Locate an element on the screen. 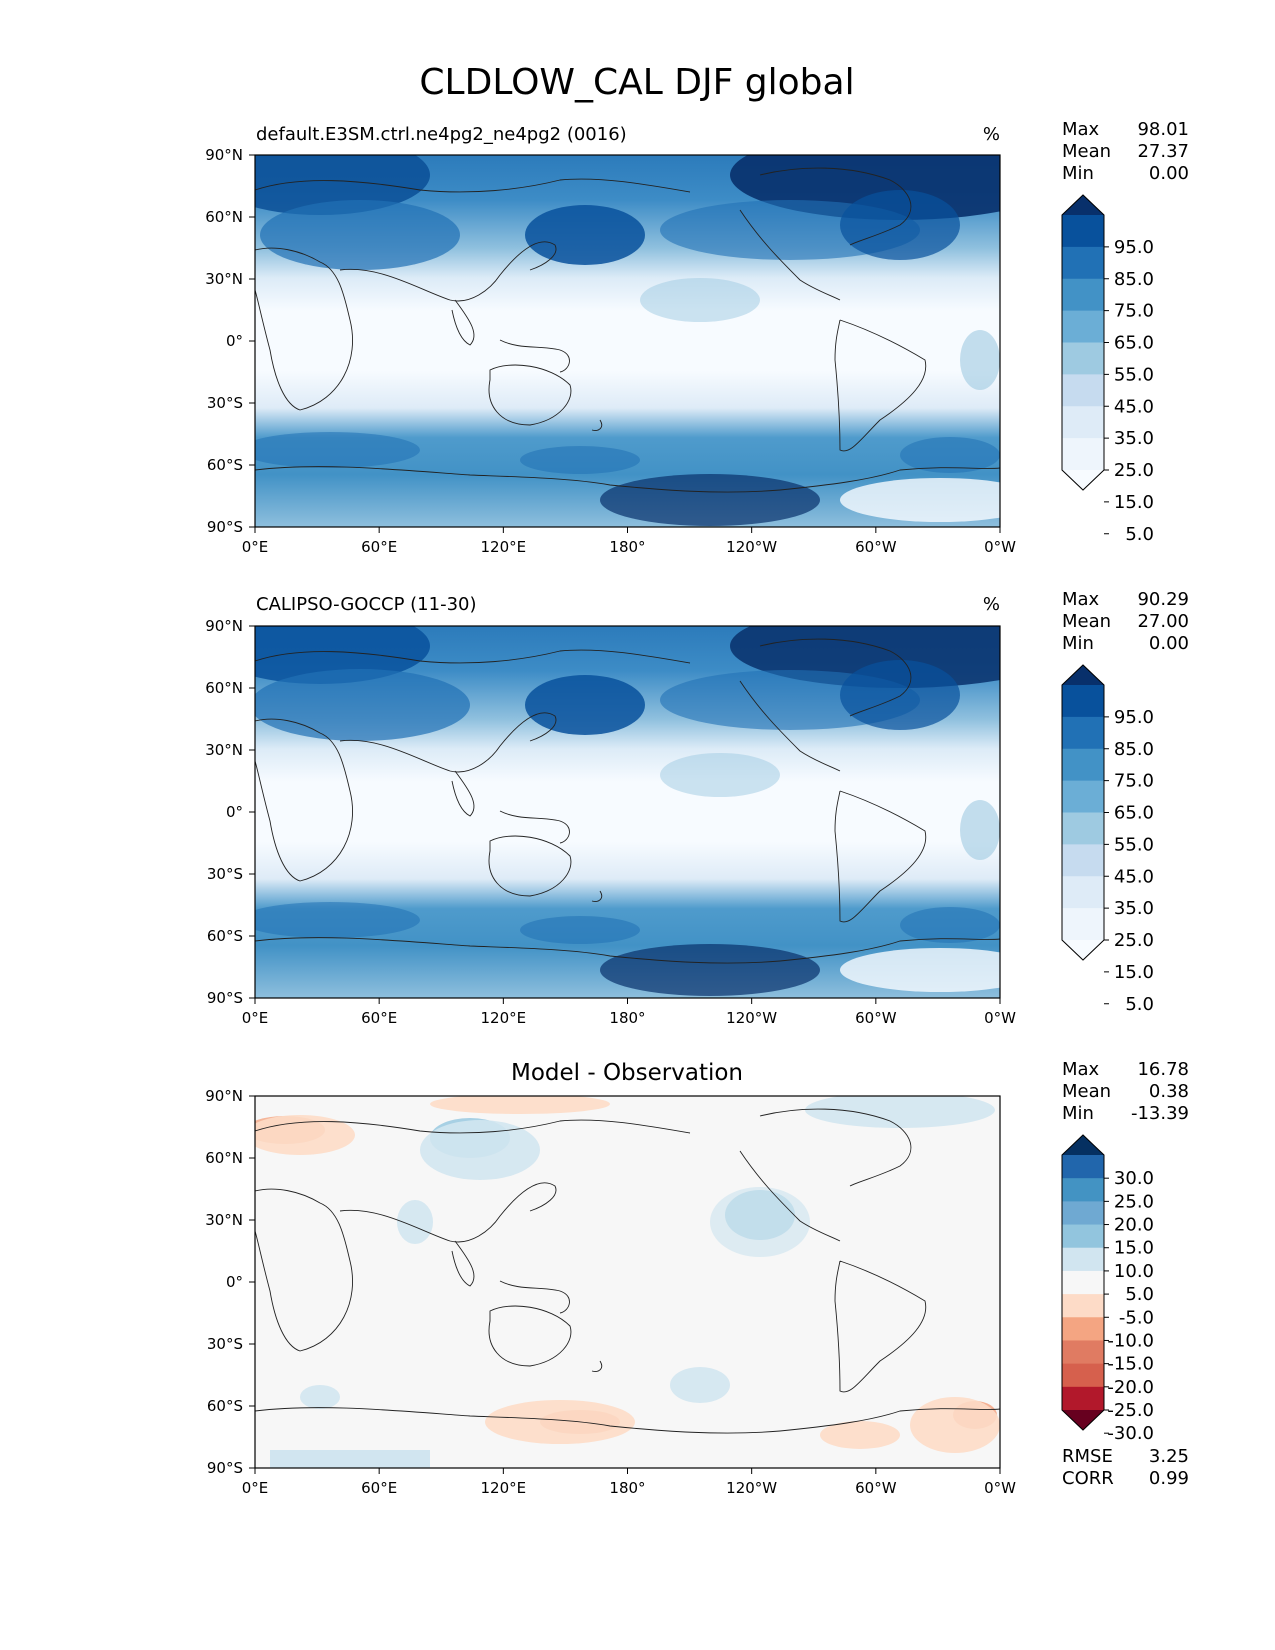  corr-label: CORR is located at coordinates (1088, 1478).